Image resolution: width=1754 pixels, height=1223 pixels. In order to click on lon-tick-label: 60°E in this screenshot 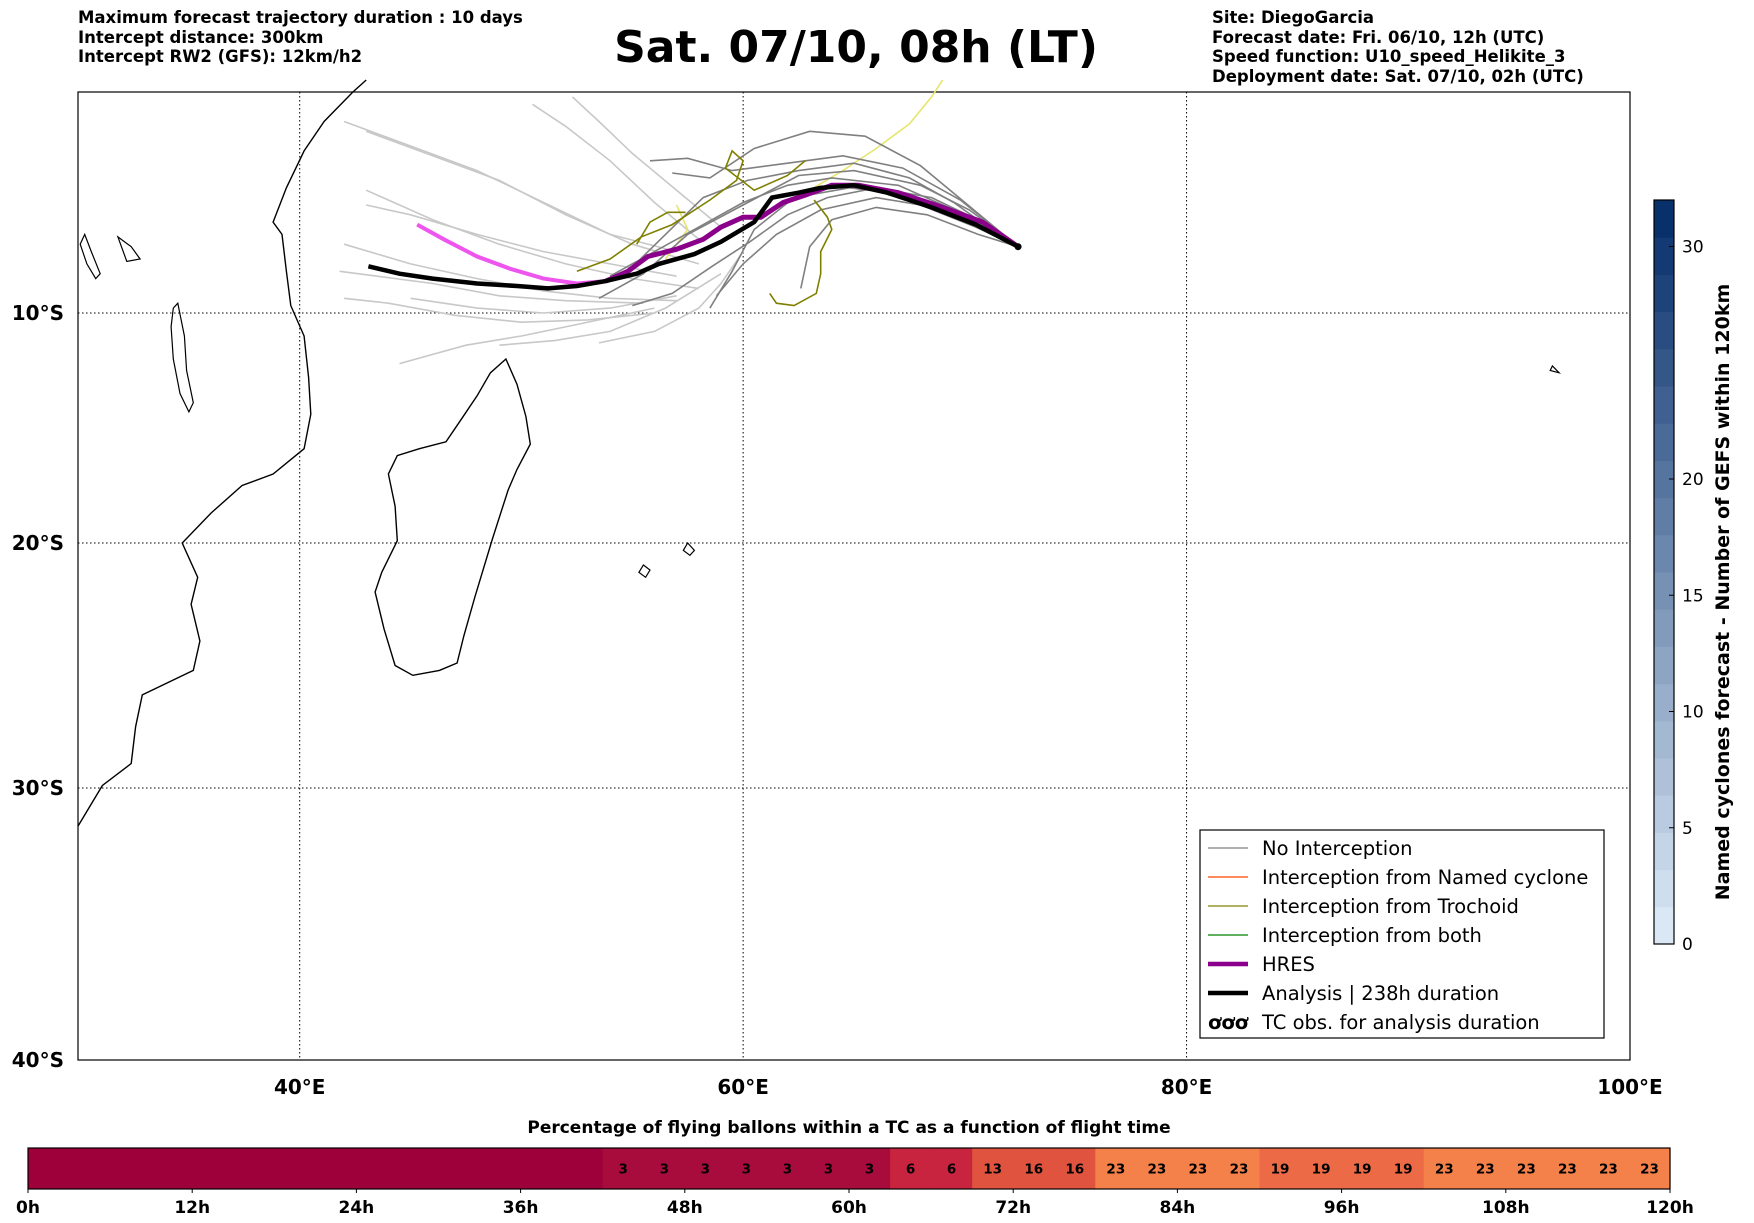, I will do `click(743, 1087)`.